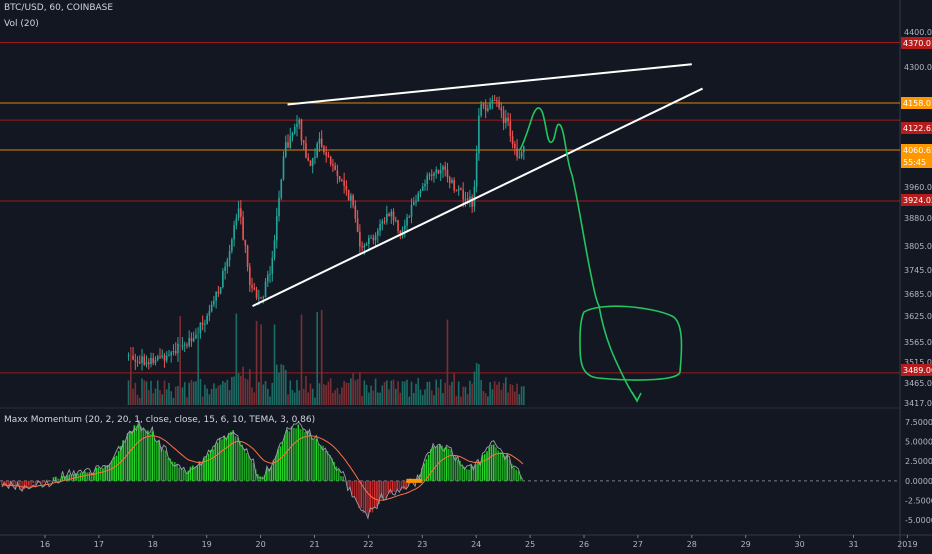 The image size is (932, 554). What do you see at coordinates (314, 544) in the screenshot?
I see `time-tick-label: 21` at bounding box center [314, 544].